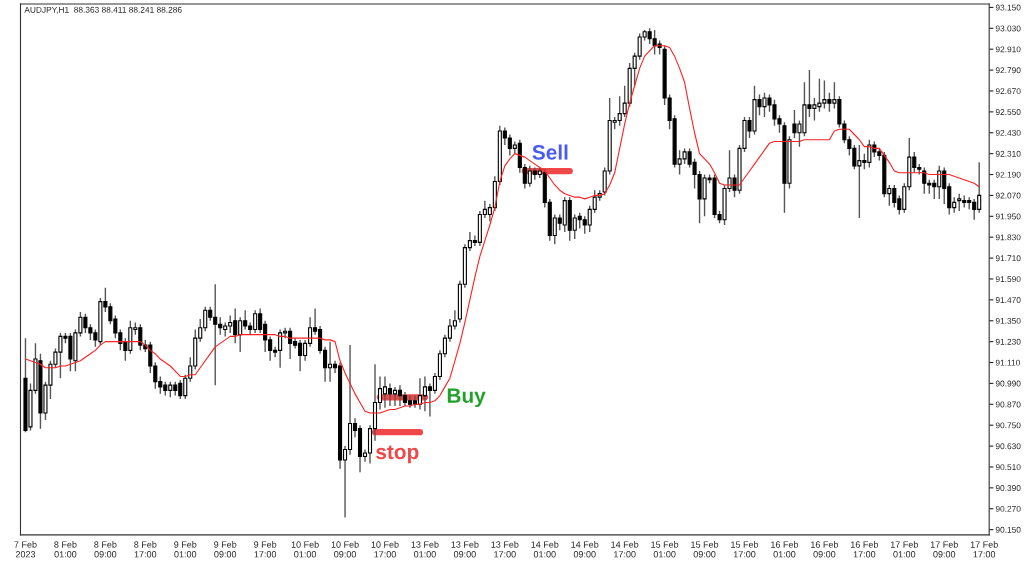 This screenshot has height=563, width=1024. Describe the element at coordinates (105, 549) in the screenshot. I see `x-tick-label: 8 Feb 09:00` at that location.